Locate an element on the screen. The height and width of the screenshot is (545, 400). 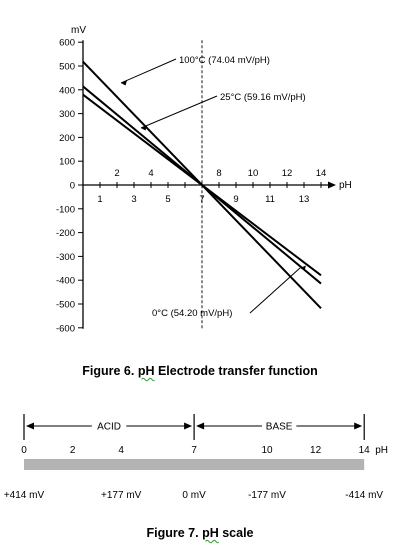
caption-prefix: Figure 7. is located at coordinates (174, 533).